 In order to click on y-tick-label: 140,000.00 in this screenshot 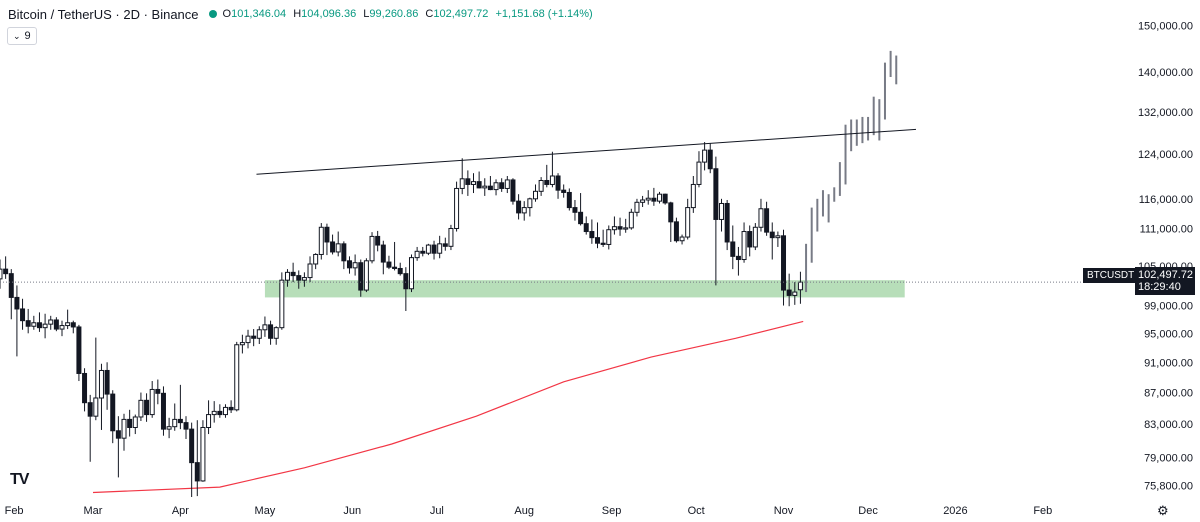, I will do `click(1165, 73)`.